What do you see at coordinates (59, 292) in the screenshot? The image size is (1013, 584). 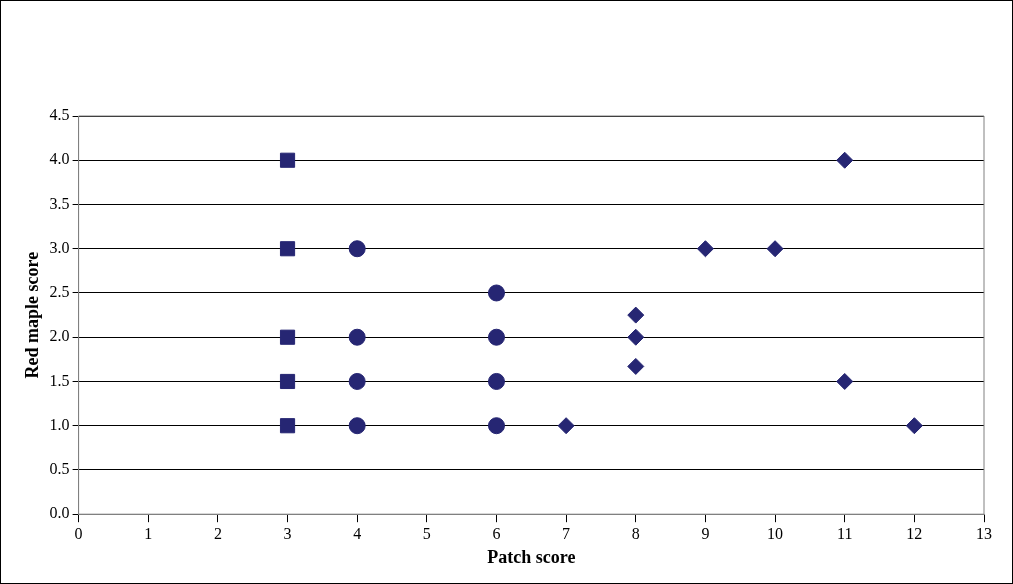 I see `y-tick-label: 2.5` at bounding box center [59, 292].